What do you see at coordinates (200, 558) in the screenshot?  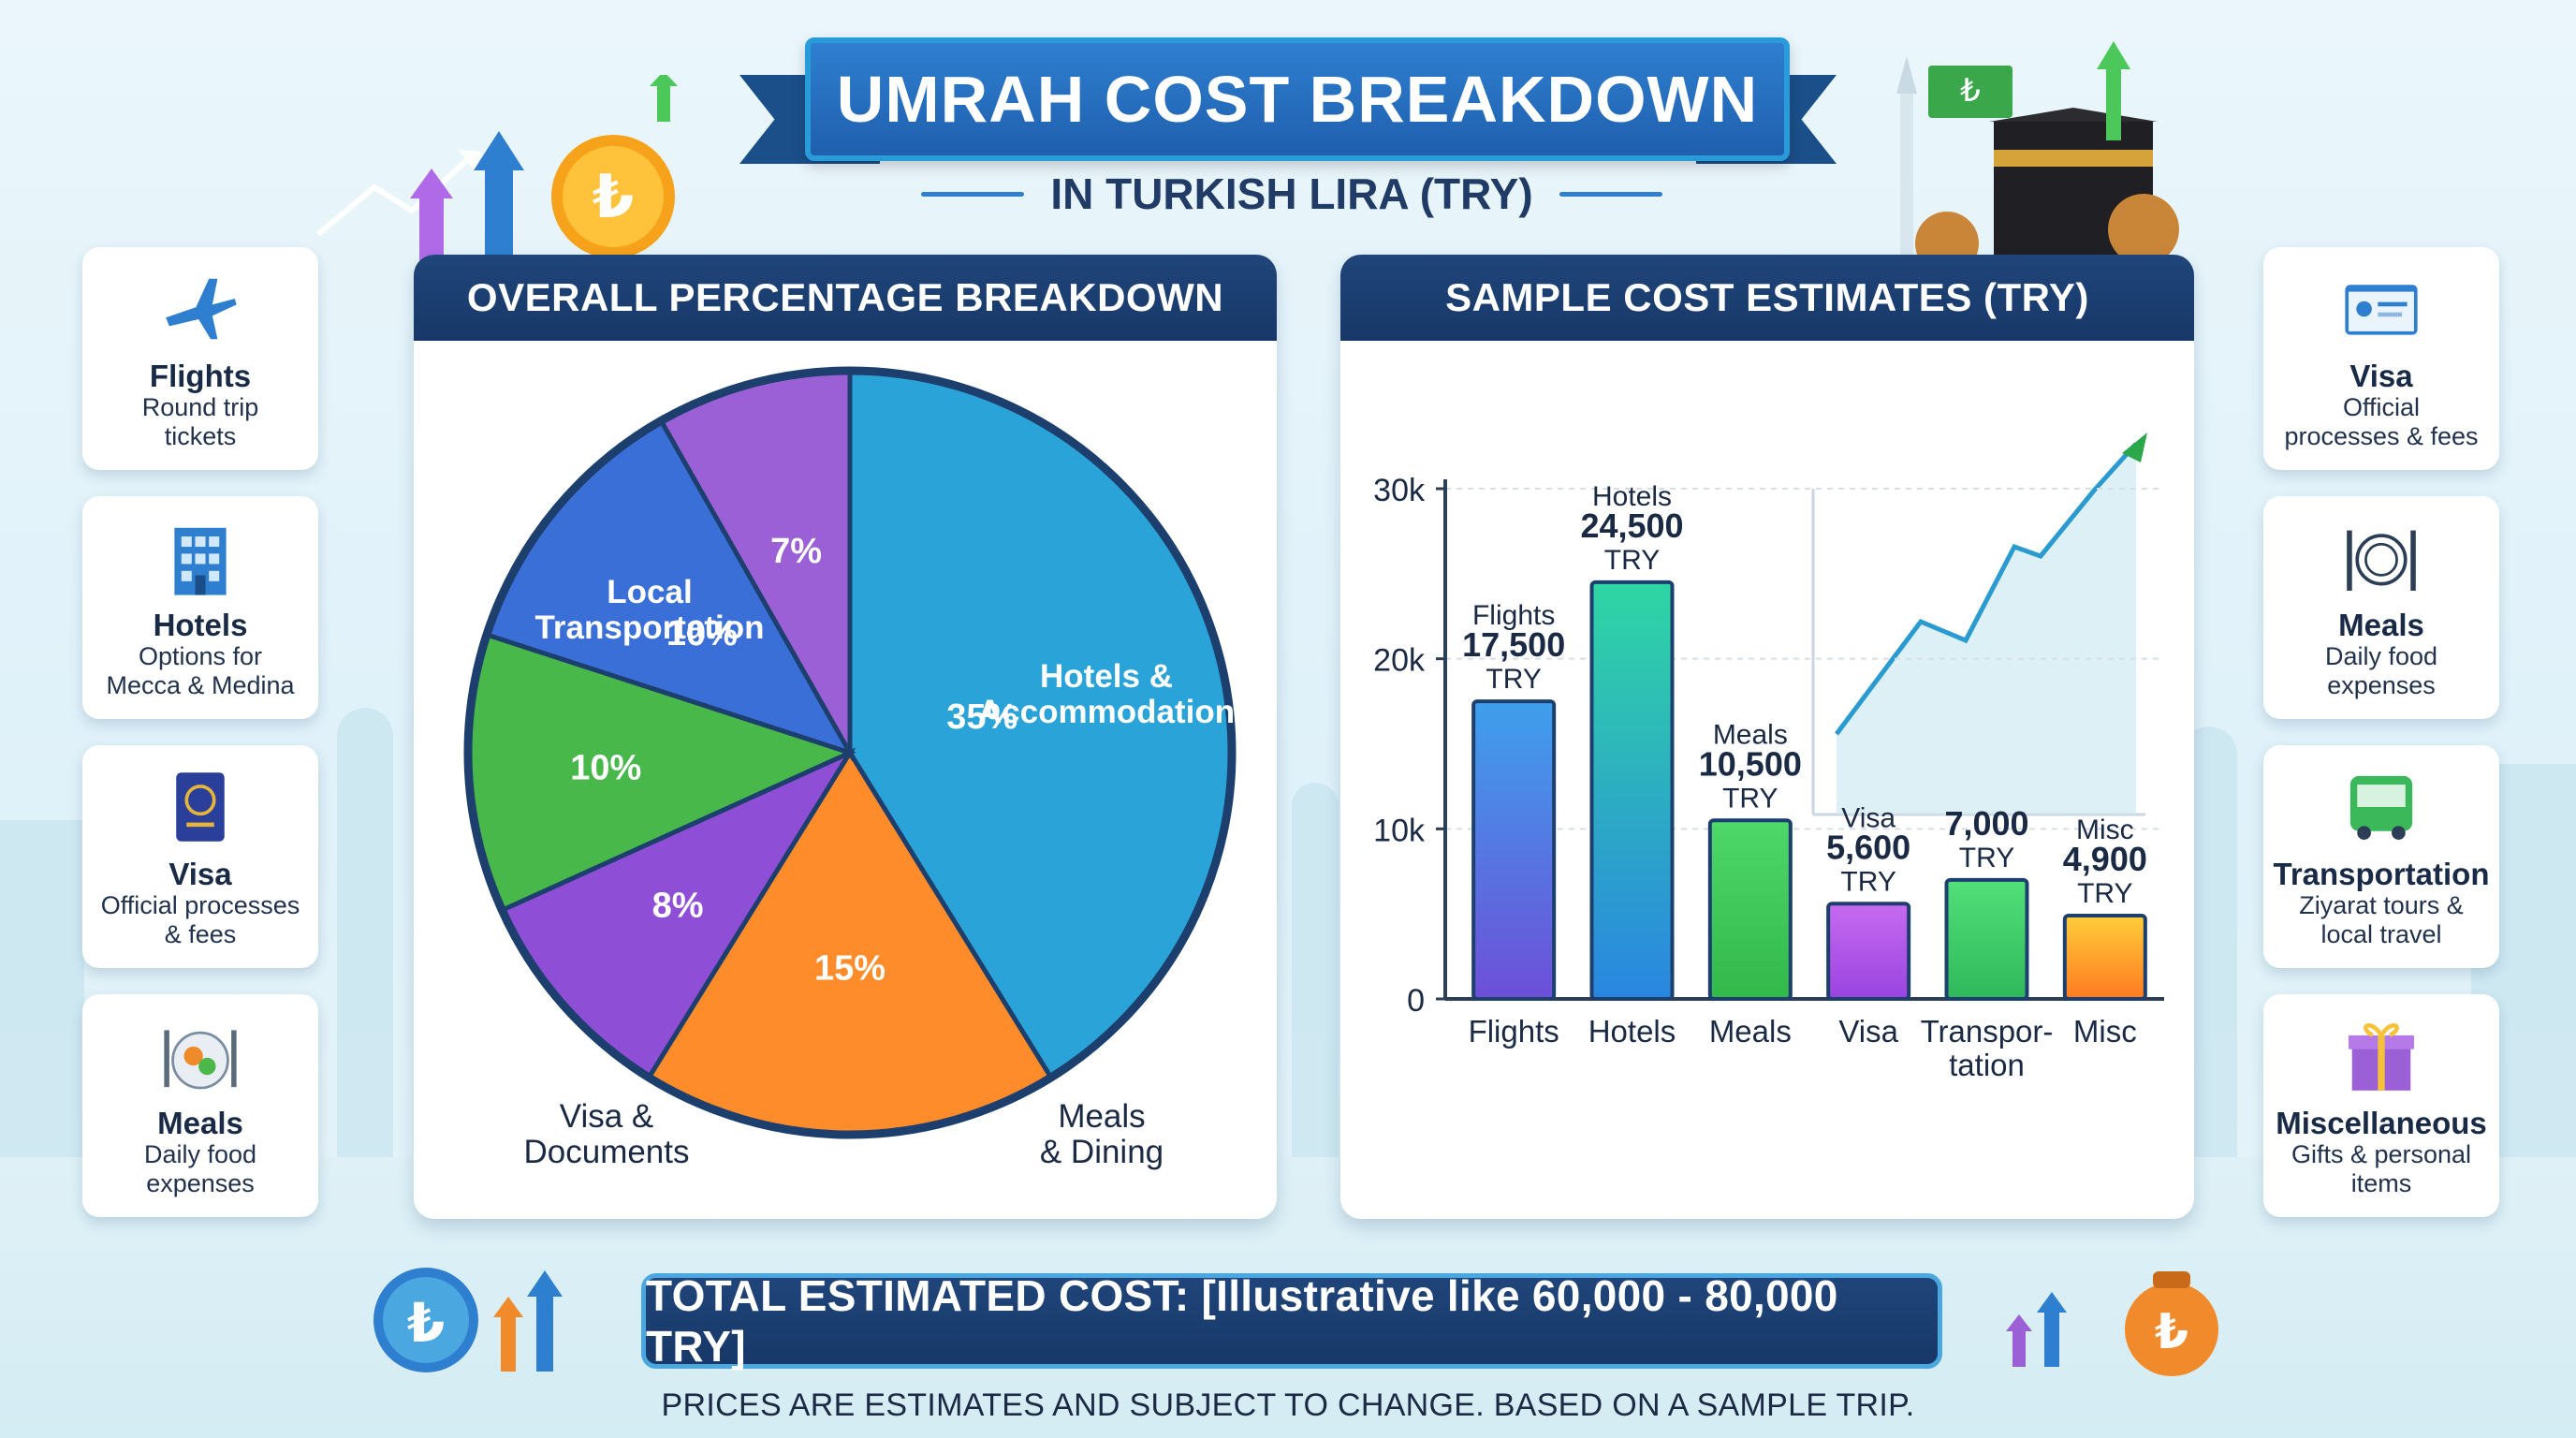 I see `hotel-icon` at bounding box center [200, 558].